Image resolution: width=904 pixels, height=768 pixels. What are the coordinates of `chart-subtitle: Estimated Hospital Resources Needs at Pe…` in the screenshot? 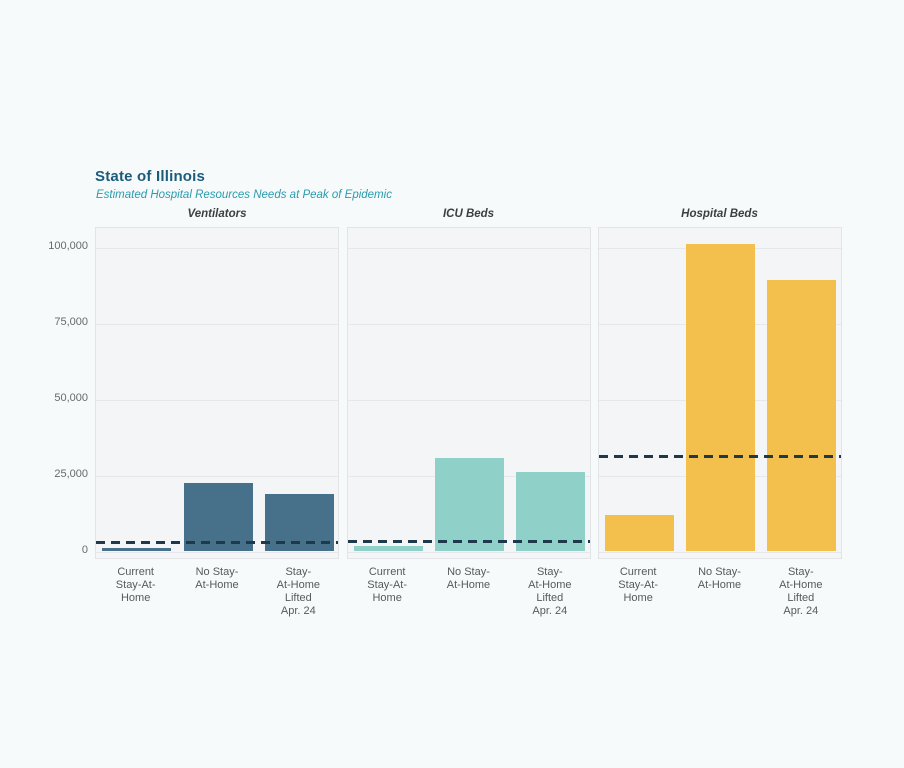 It's located at (244, 195).